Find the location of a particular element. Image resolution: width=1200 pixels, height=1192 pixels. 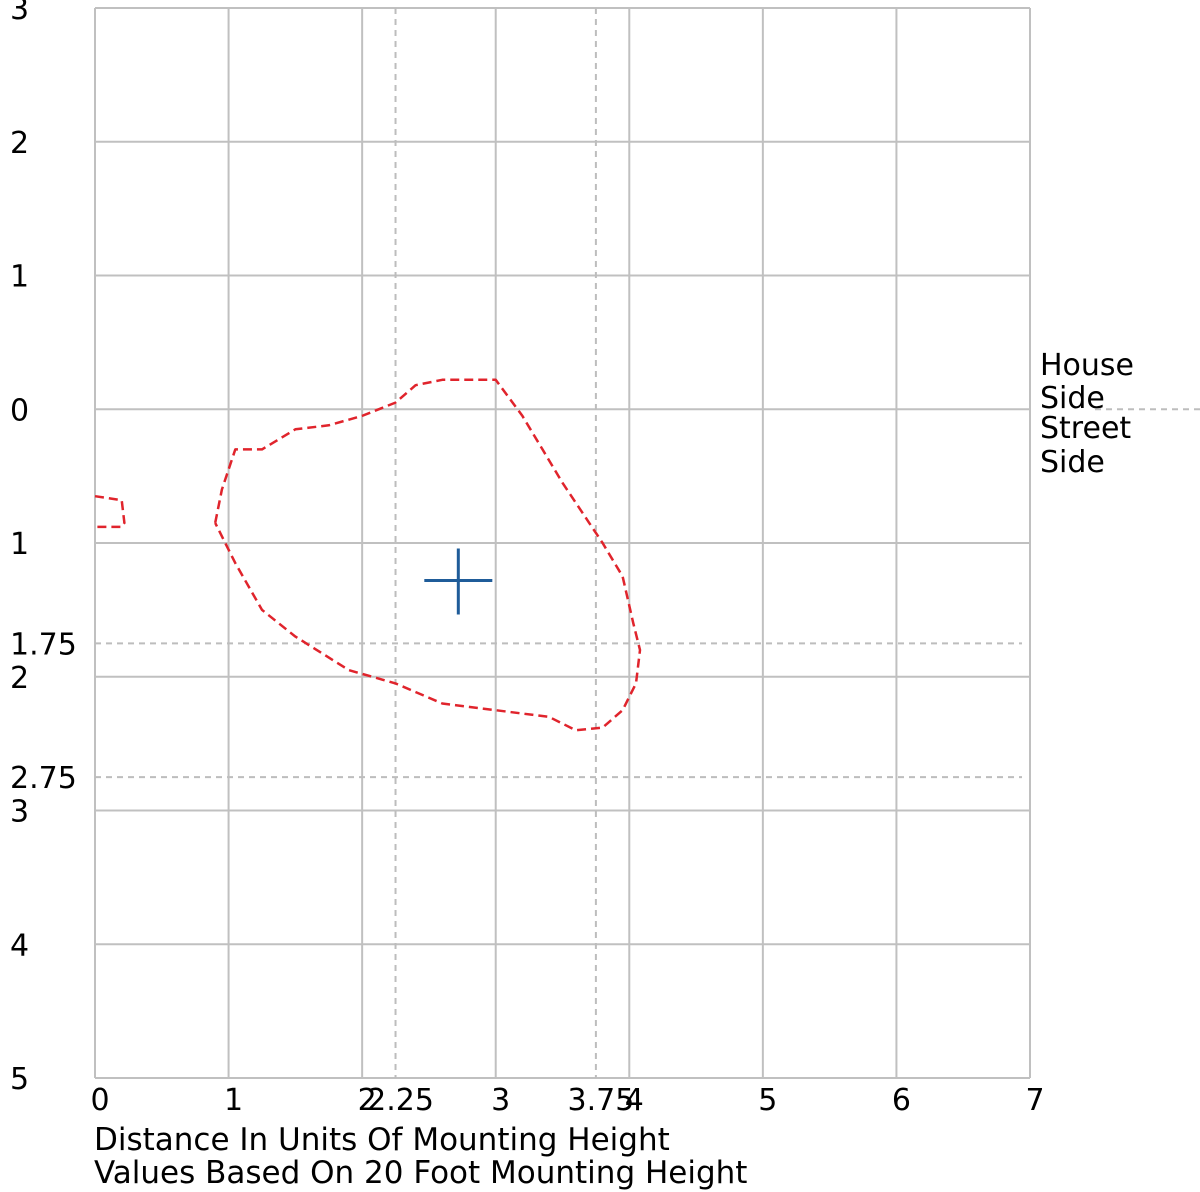

street-side-label-1: Street is located at coordinates (1085, 428).